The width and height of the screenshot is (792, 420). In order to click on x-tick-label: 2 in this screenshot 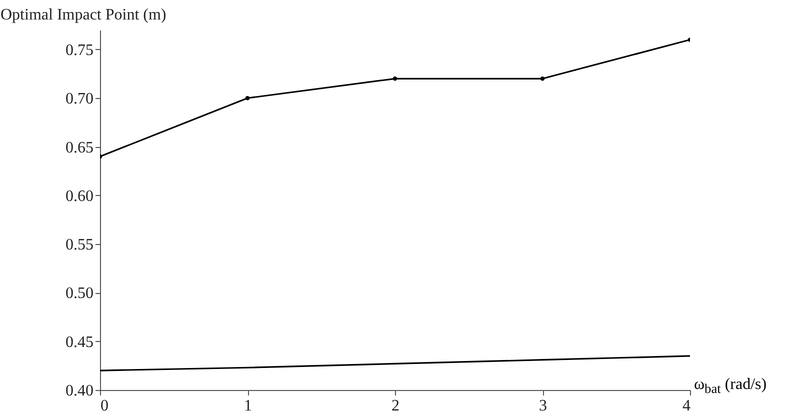, I will do `click(396, 406)`.